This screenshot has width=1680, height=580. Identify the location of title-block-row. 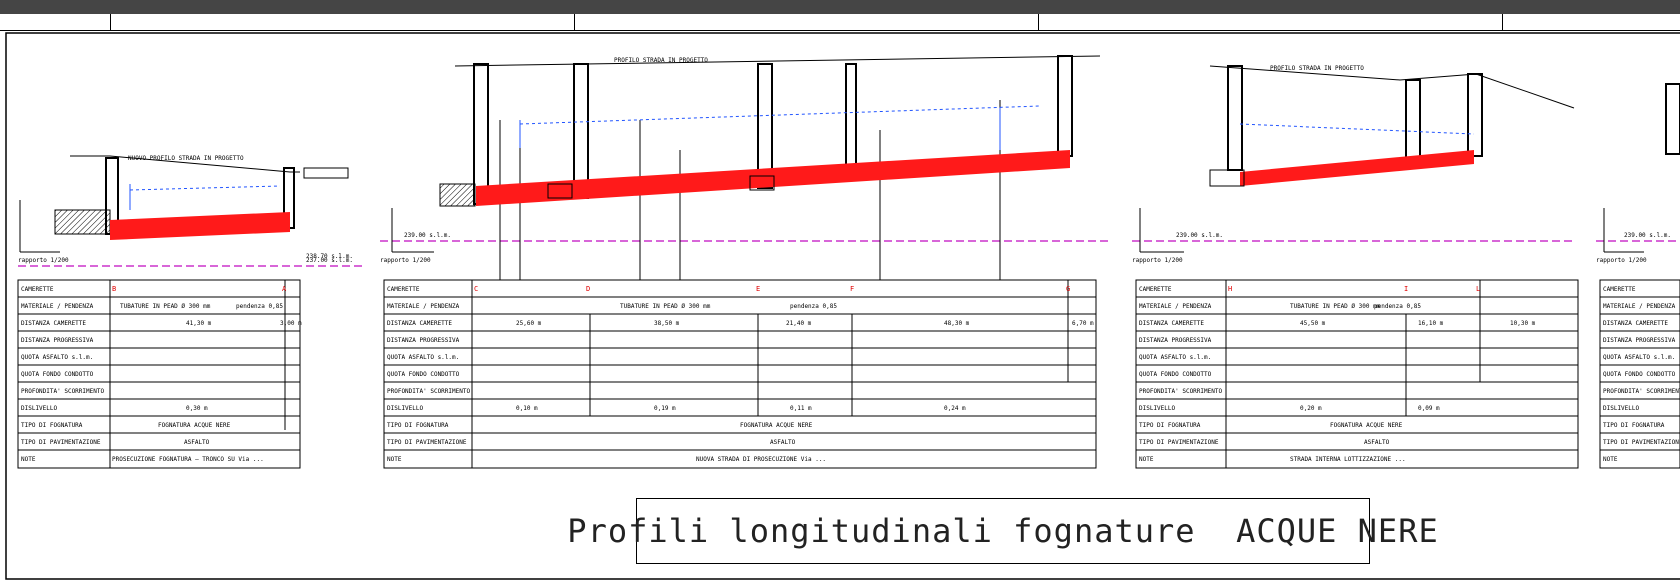
(840, 22).